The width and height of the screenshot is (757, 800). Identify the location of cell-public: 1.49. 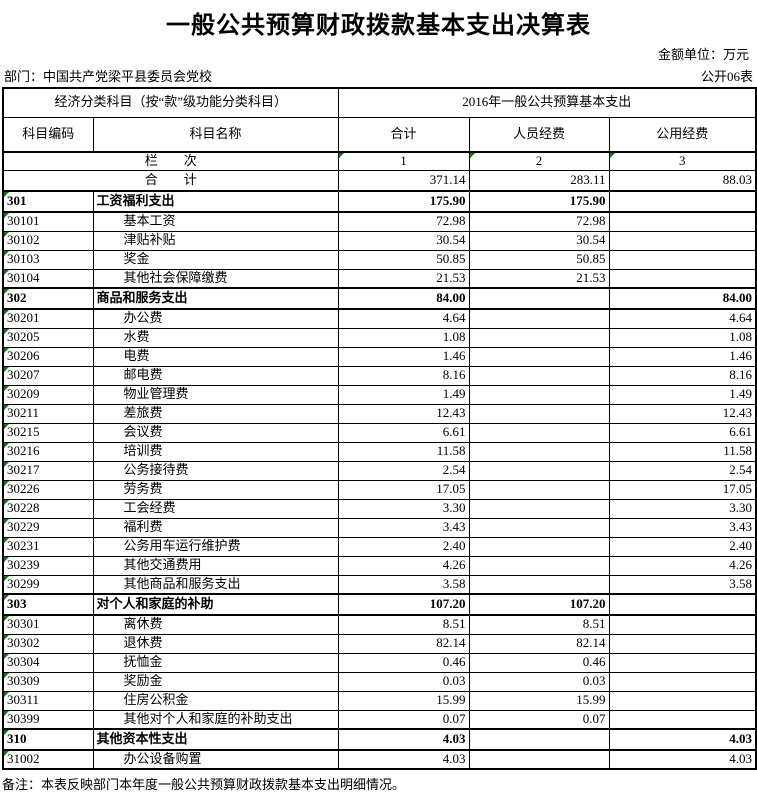
(682, 394).